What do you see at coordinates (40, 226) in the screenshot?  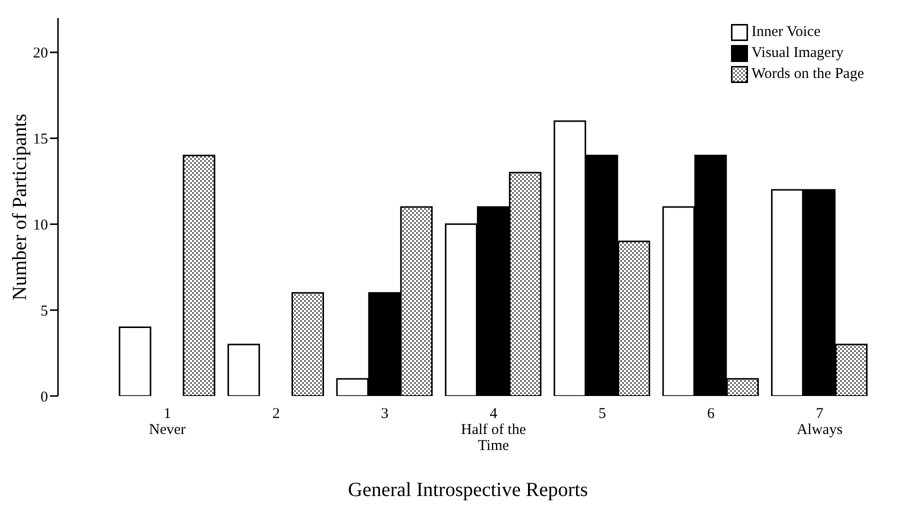 I see `y-tick-label: 10` at bounding box center [40, 226].